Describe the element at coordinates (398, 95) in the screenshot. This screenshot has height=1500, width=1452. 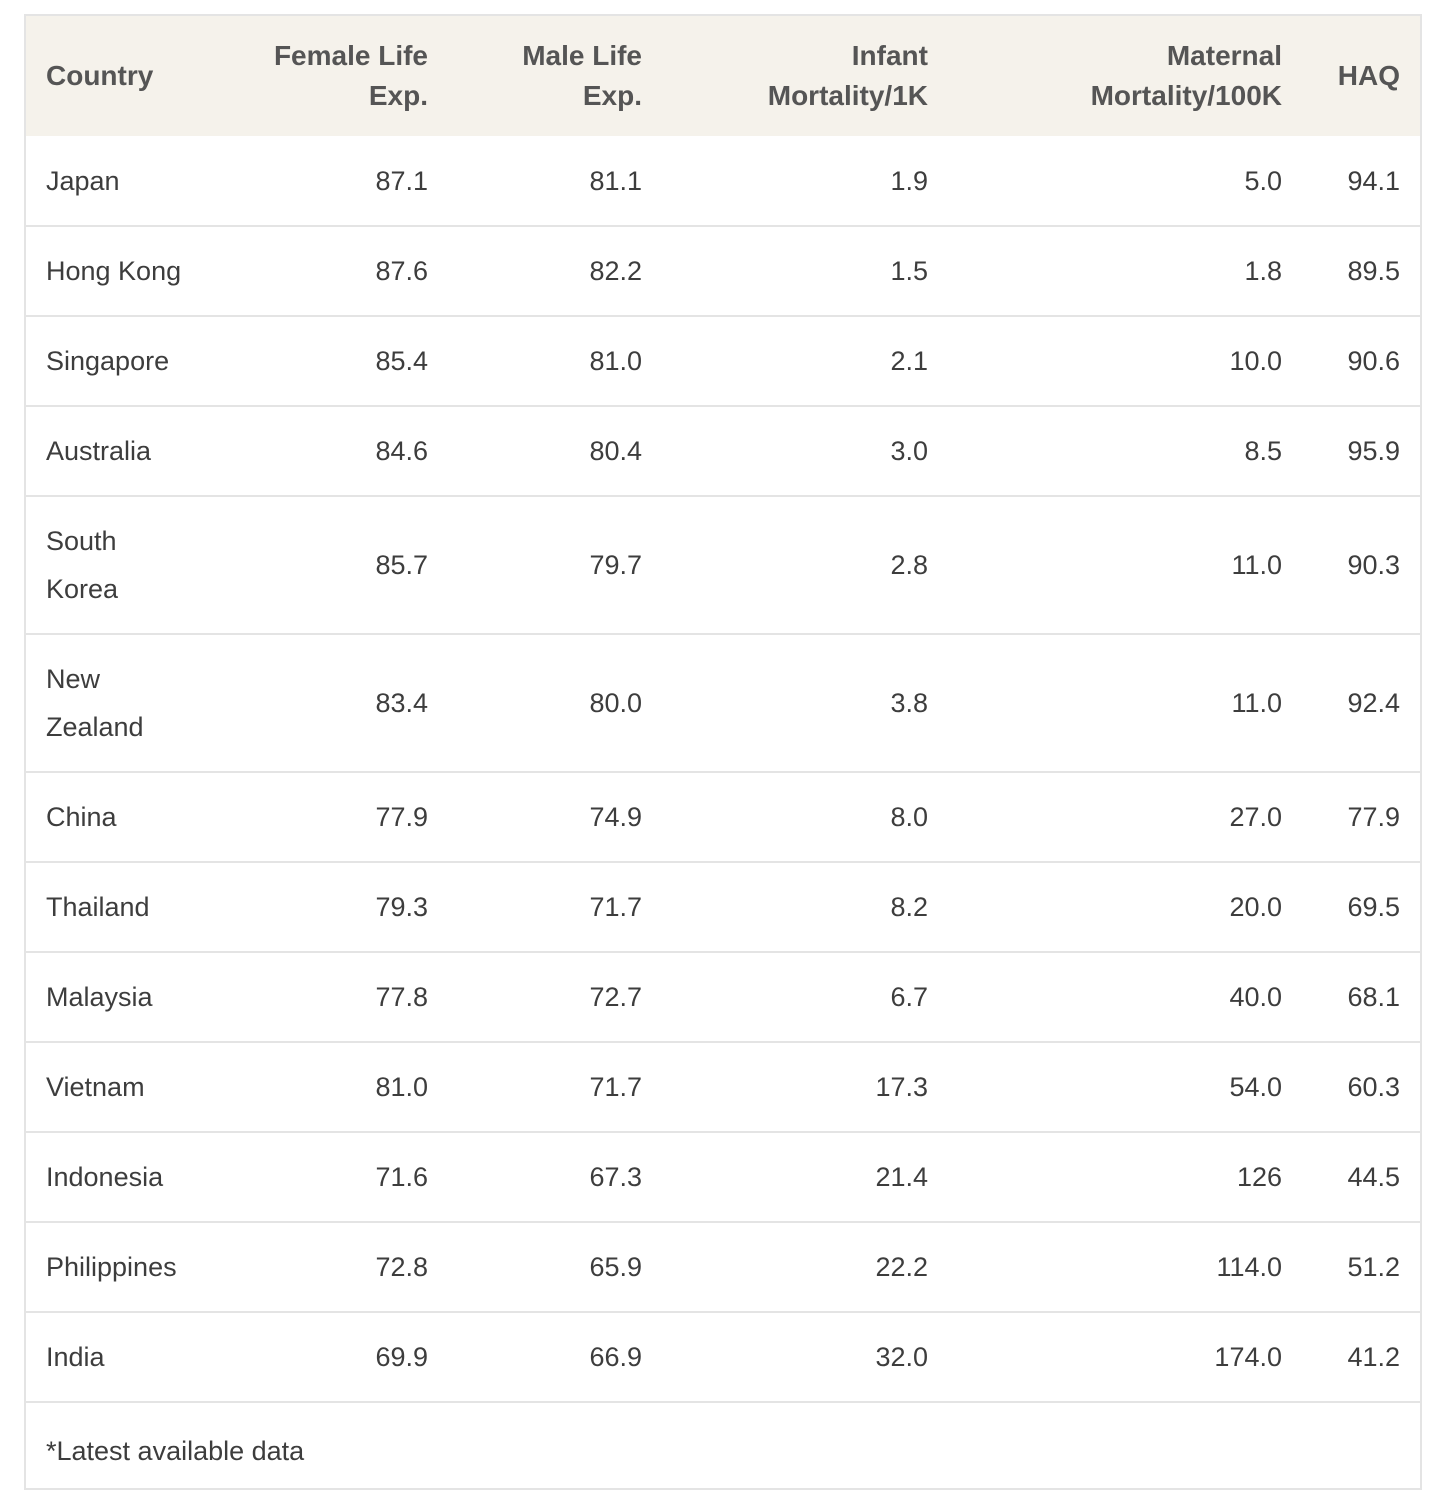
I see `header-female-line-2: Exp.` at that location.